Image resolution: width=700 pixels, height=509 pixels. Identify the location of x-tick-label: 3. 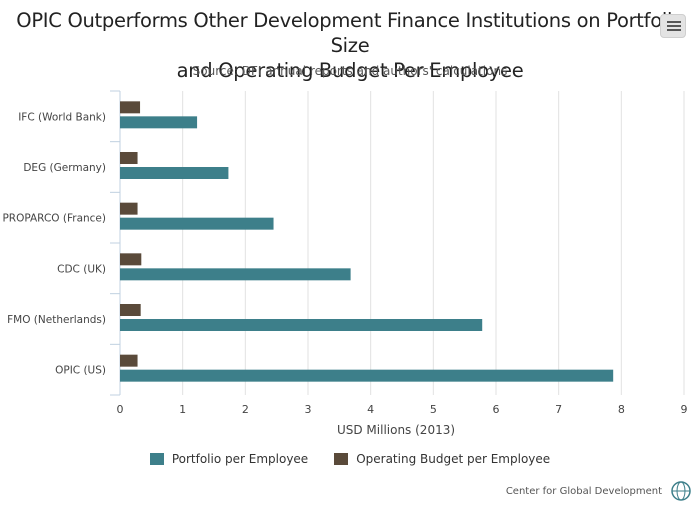
(308, 409).